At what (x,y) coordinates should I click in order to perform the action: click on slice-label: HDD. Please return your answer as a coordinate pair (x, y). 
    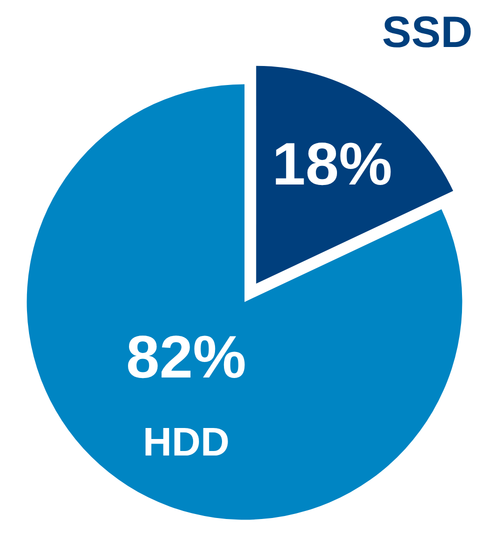
    Looking at the image, I should click on (186, 442).